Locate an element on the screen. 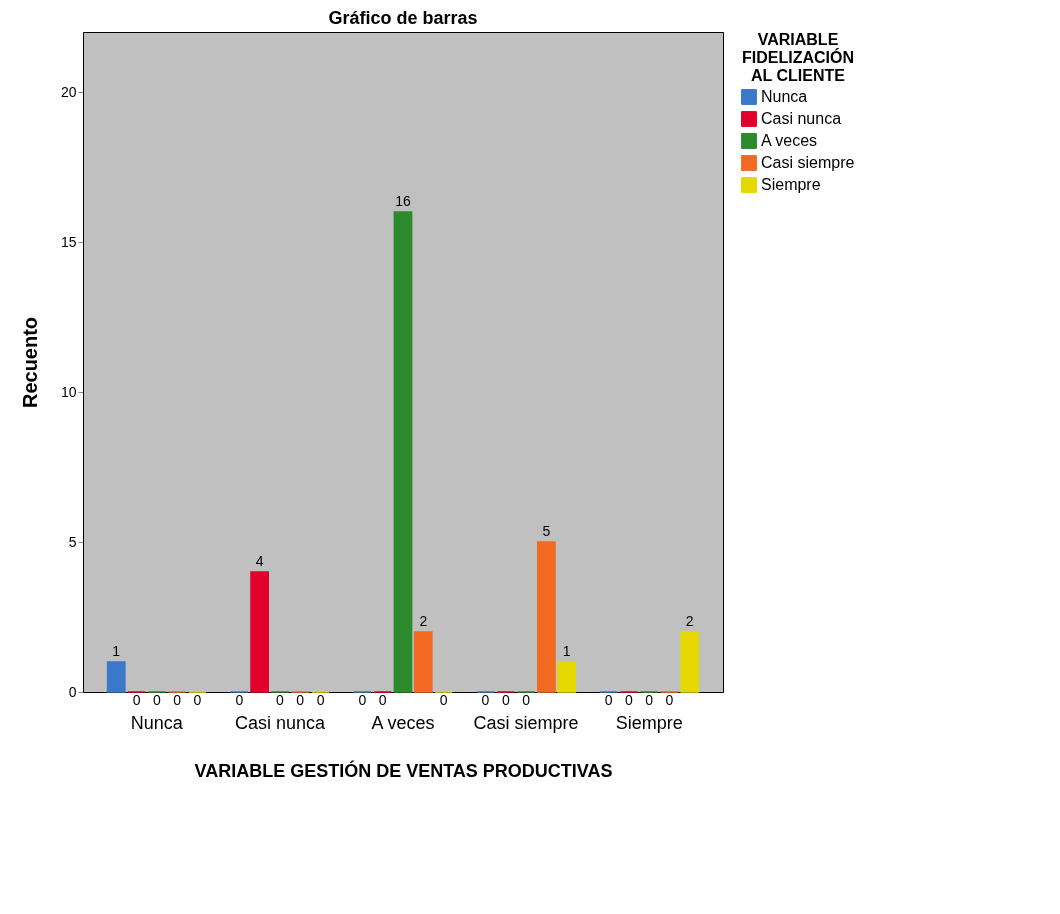 The height and width of the screenshot is (914, 1060). y-tick-label: 10 is located at coordinates (68, 391).